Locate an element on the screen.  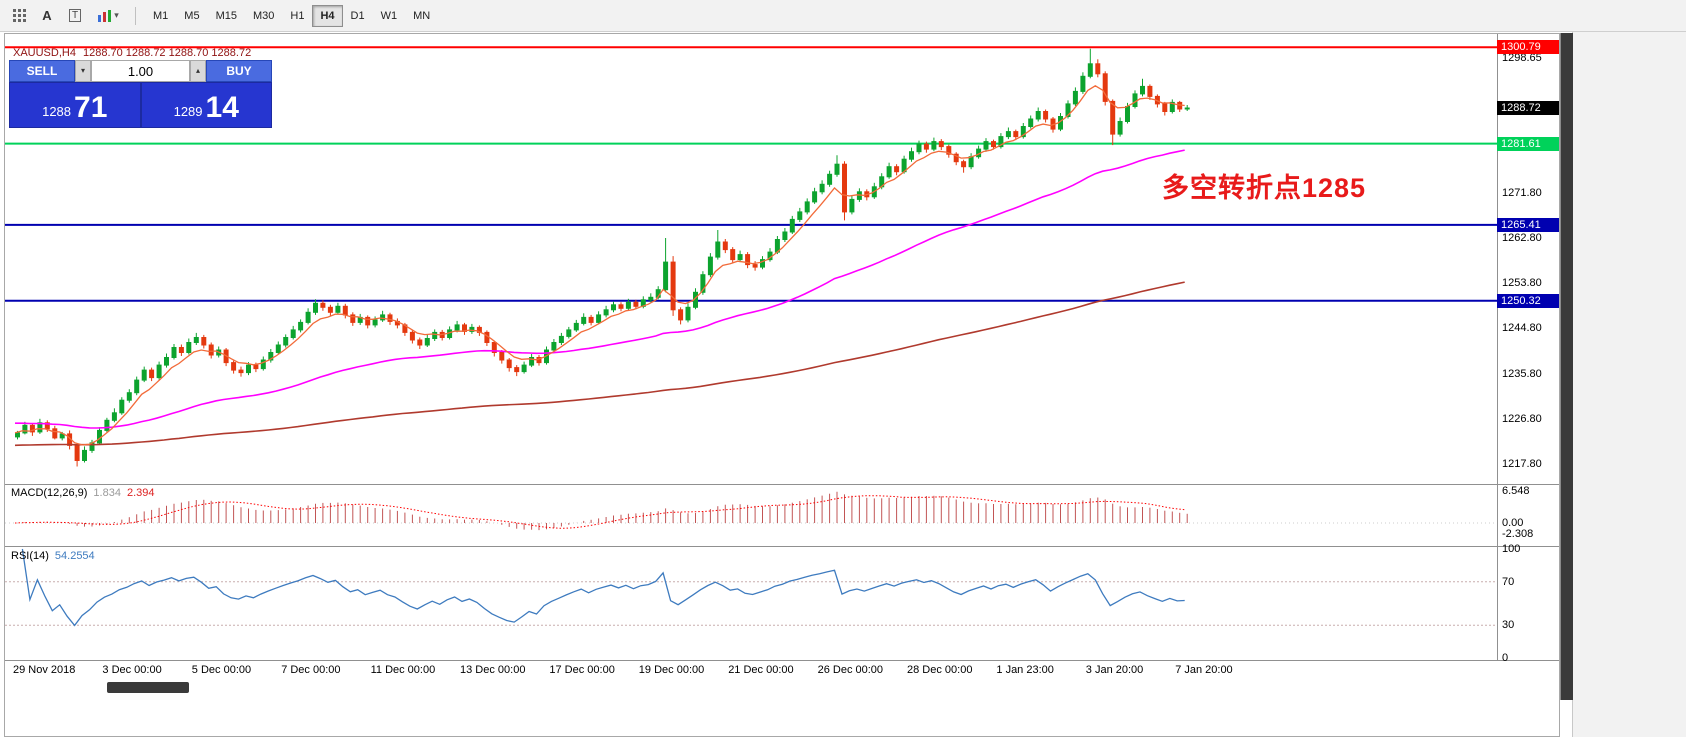
horizontal-scrollbar-thumb is located at coordinates (148, 687).